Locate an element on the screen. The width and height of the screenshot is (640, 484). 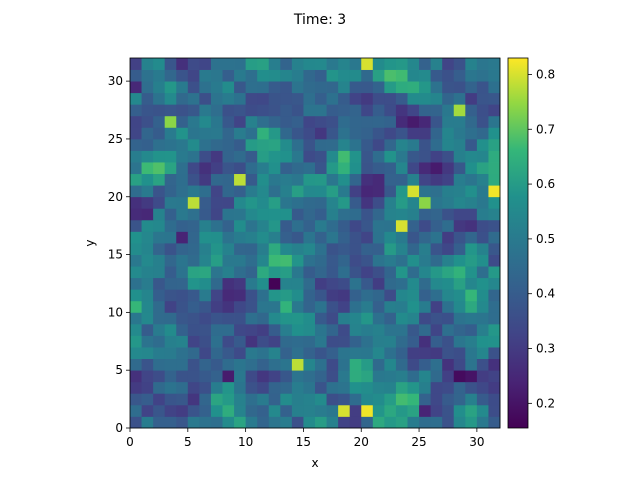
y-axis-label: y is located at coordinates (90, 242).